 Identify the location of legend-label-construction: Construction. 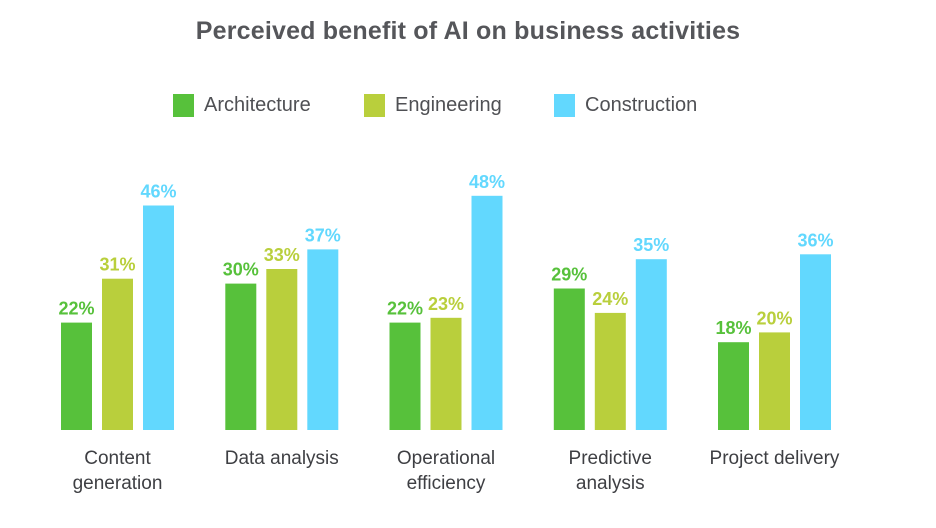
(641, 104).